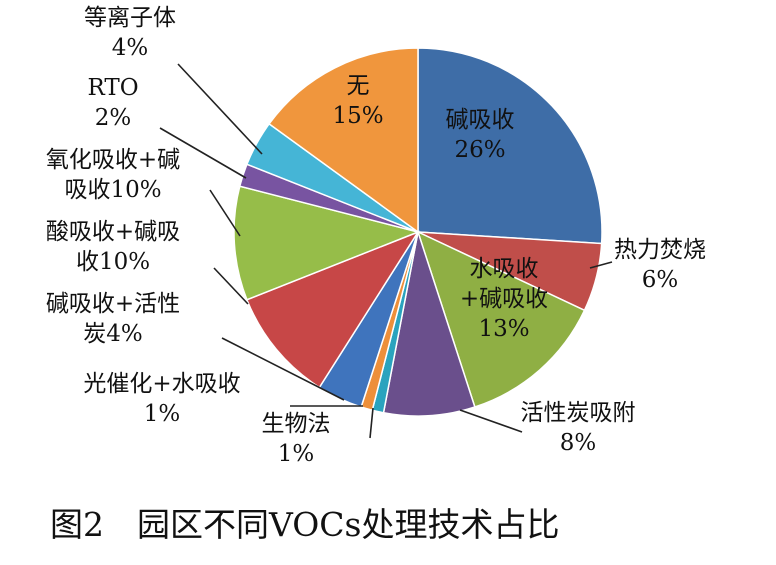 The image size is (776, 565). Describe the element at coordinates (130, 33) in the screenshot. I see `slice-label: 等离子体 4%` at that location.